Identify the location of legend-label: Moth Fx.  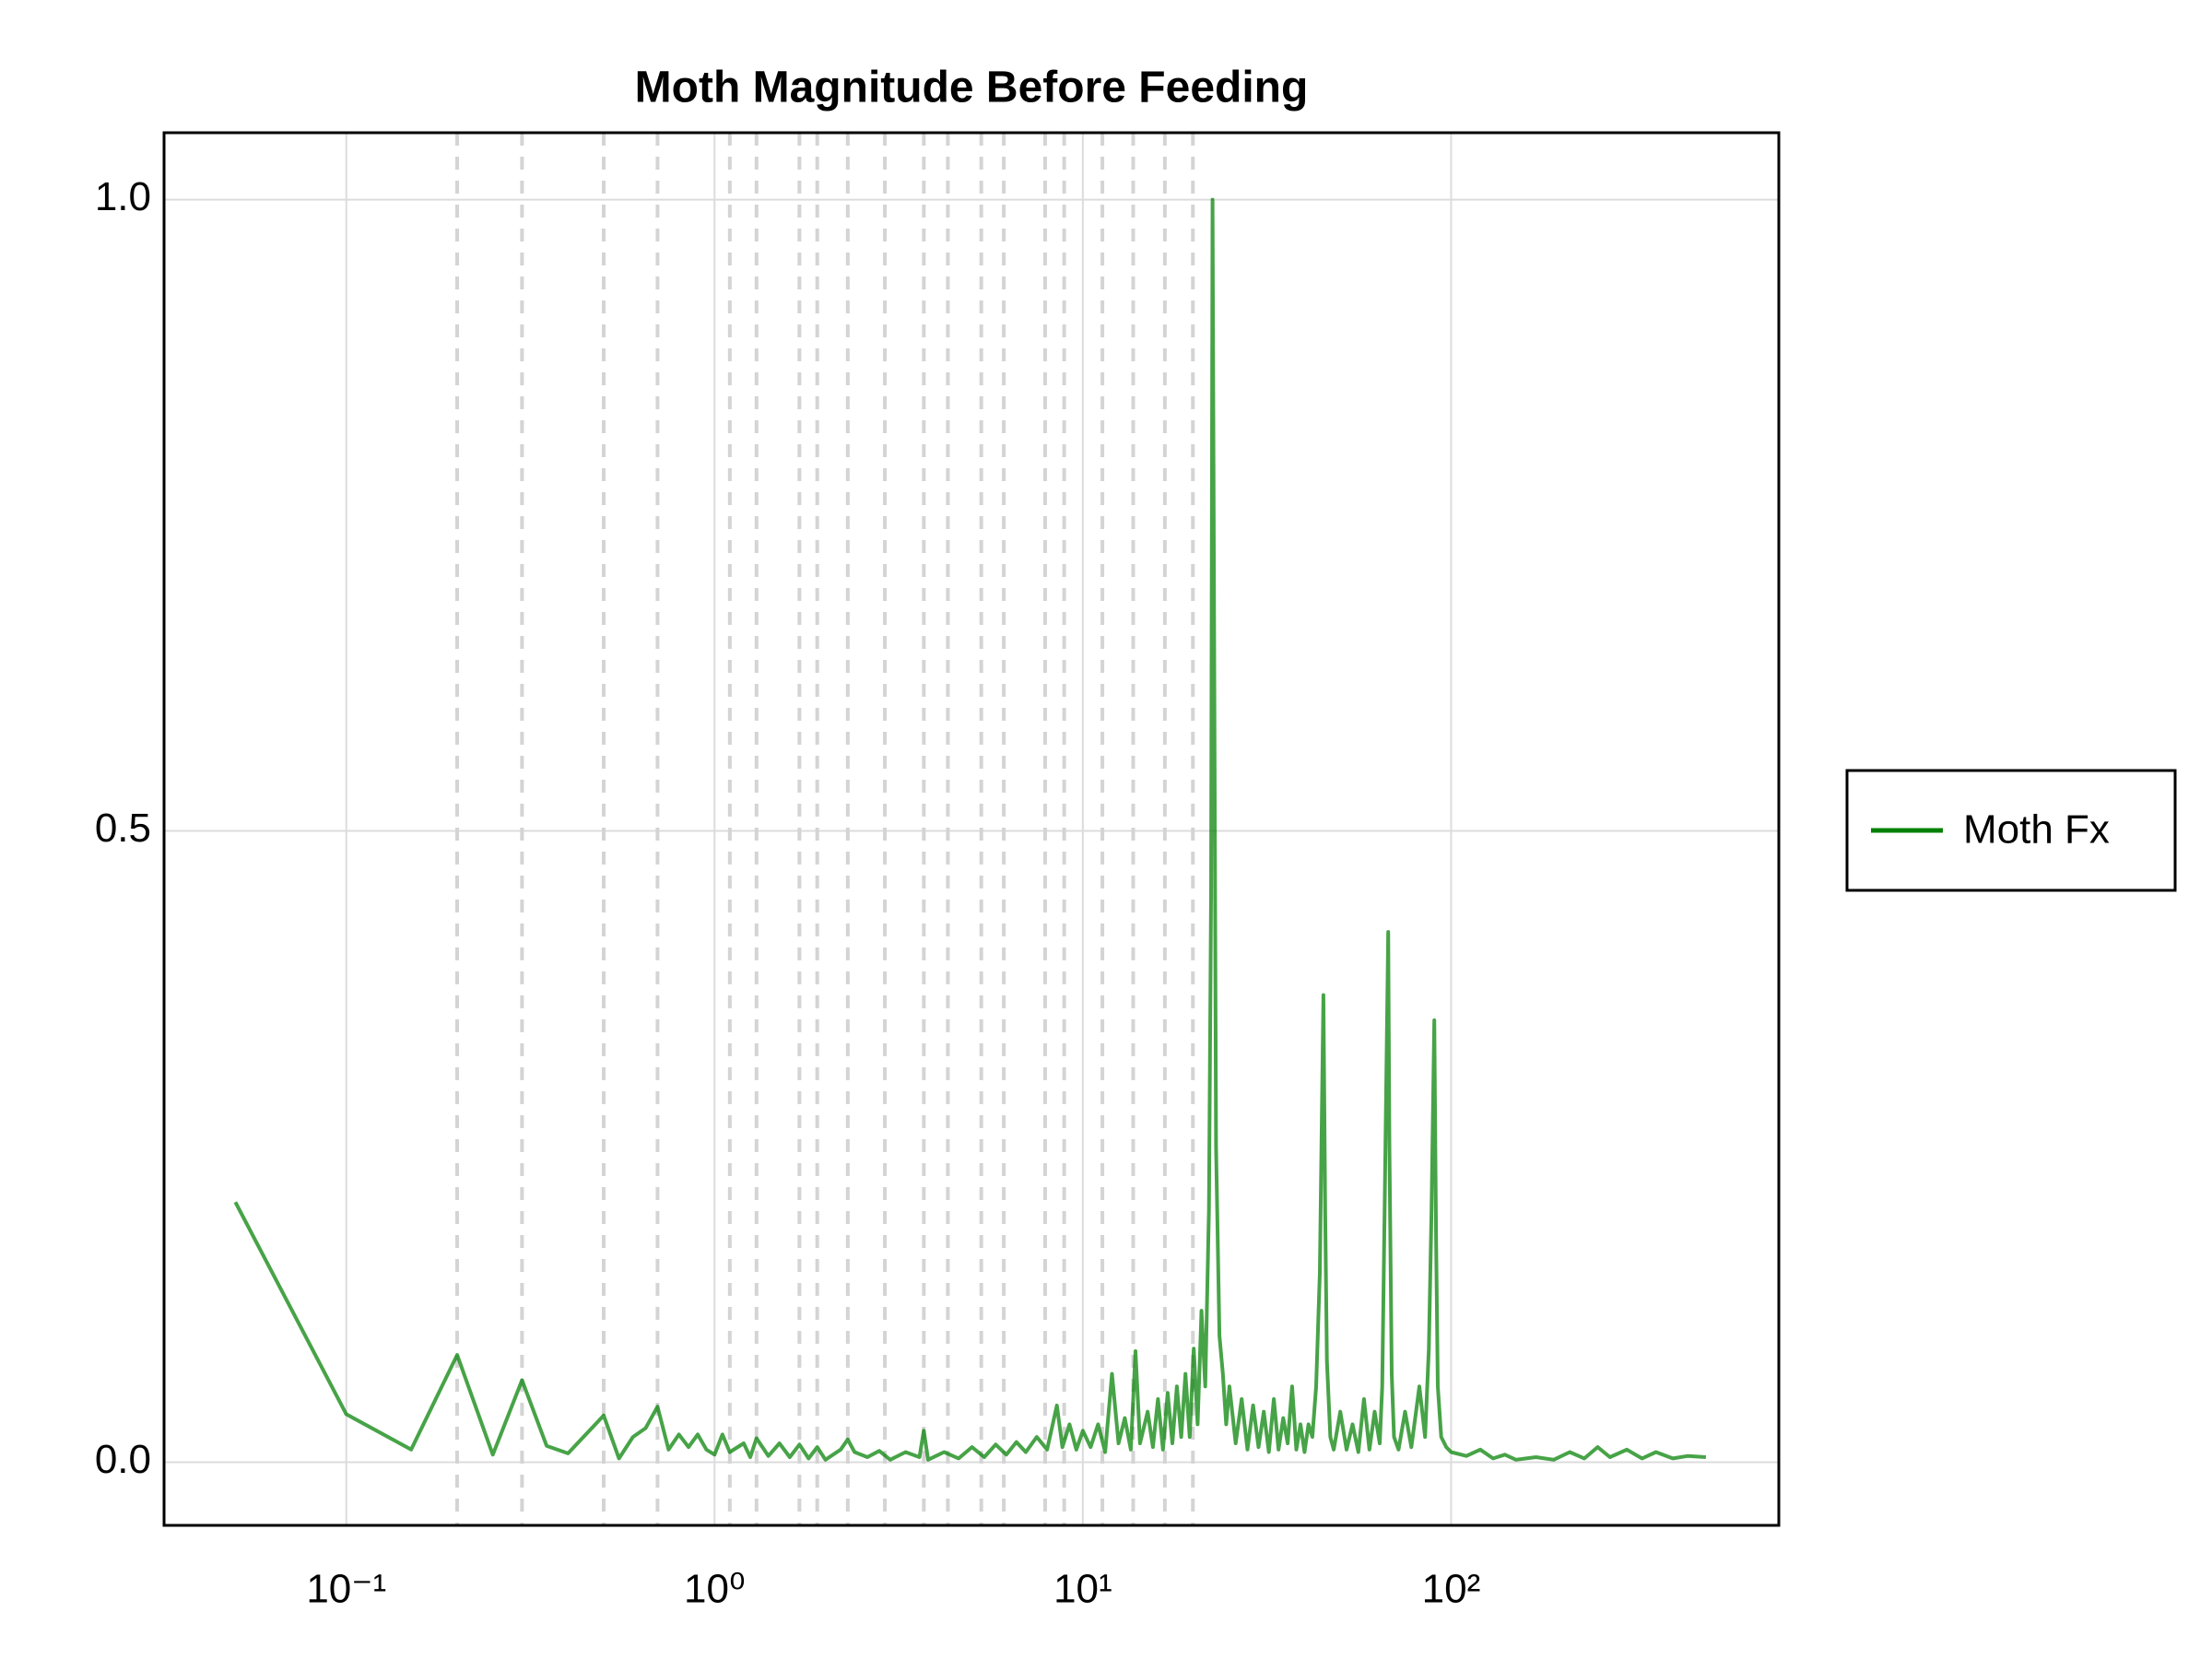
(2036, 830).